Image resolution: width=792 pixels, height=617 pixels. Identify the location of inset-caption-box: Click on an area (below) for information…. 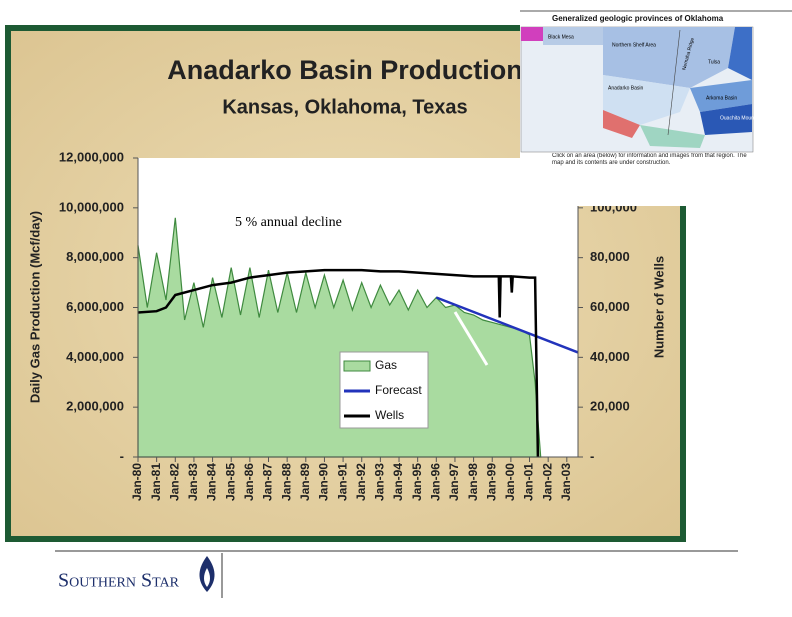
(649, 159).